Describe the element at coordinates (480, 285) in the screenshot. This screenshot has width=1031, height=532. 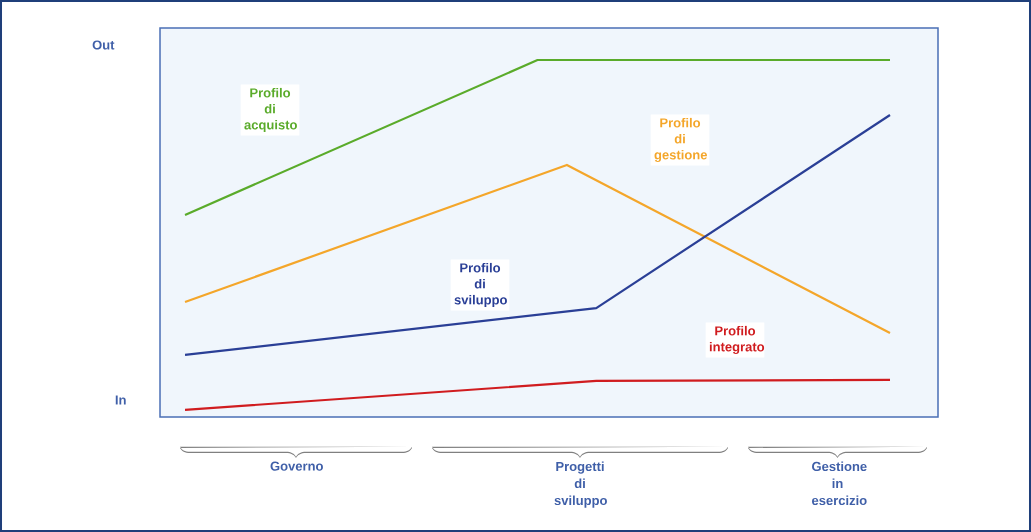
I see `series-label: Profilo di sviluppo` at that location.